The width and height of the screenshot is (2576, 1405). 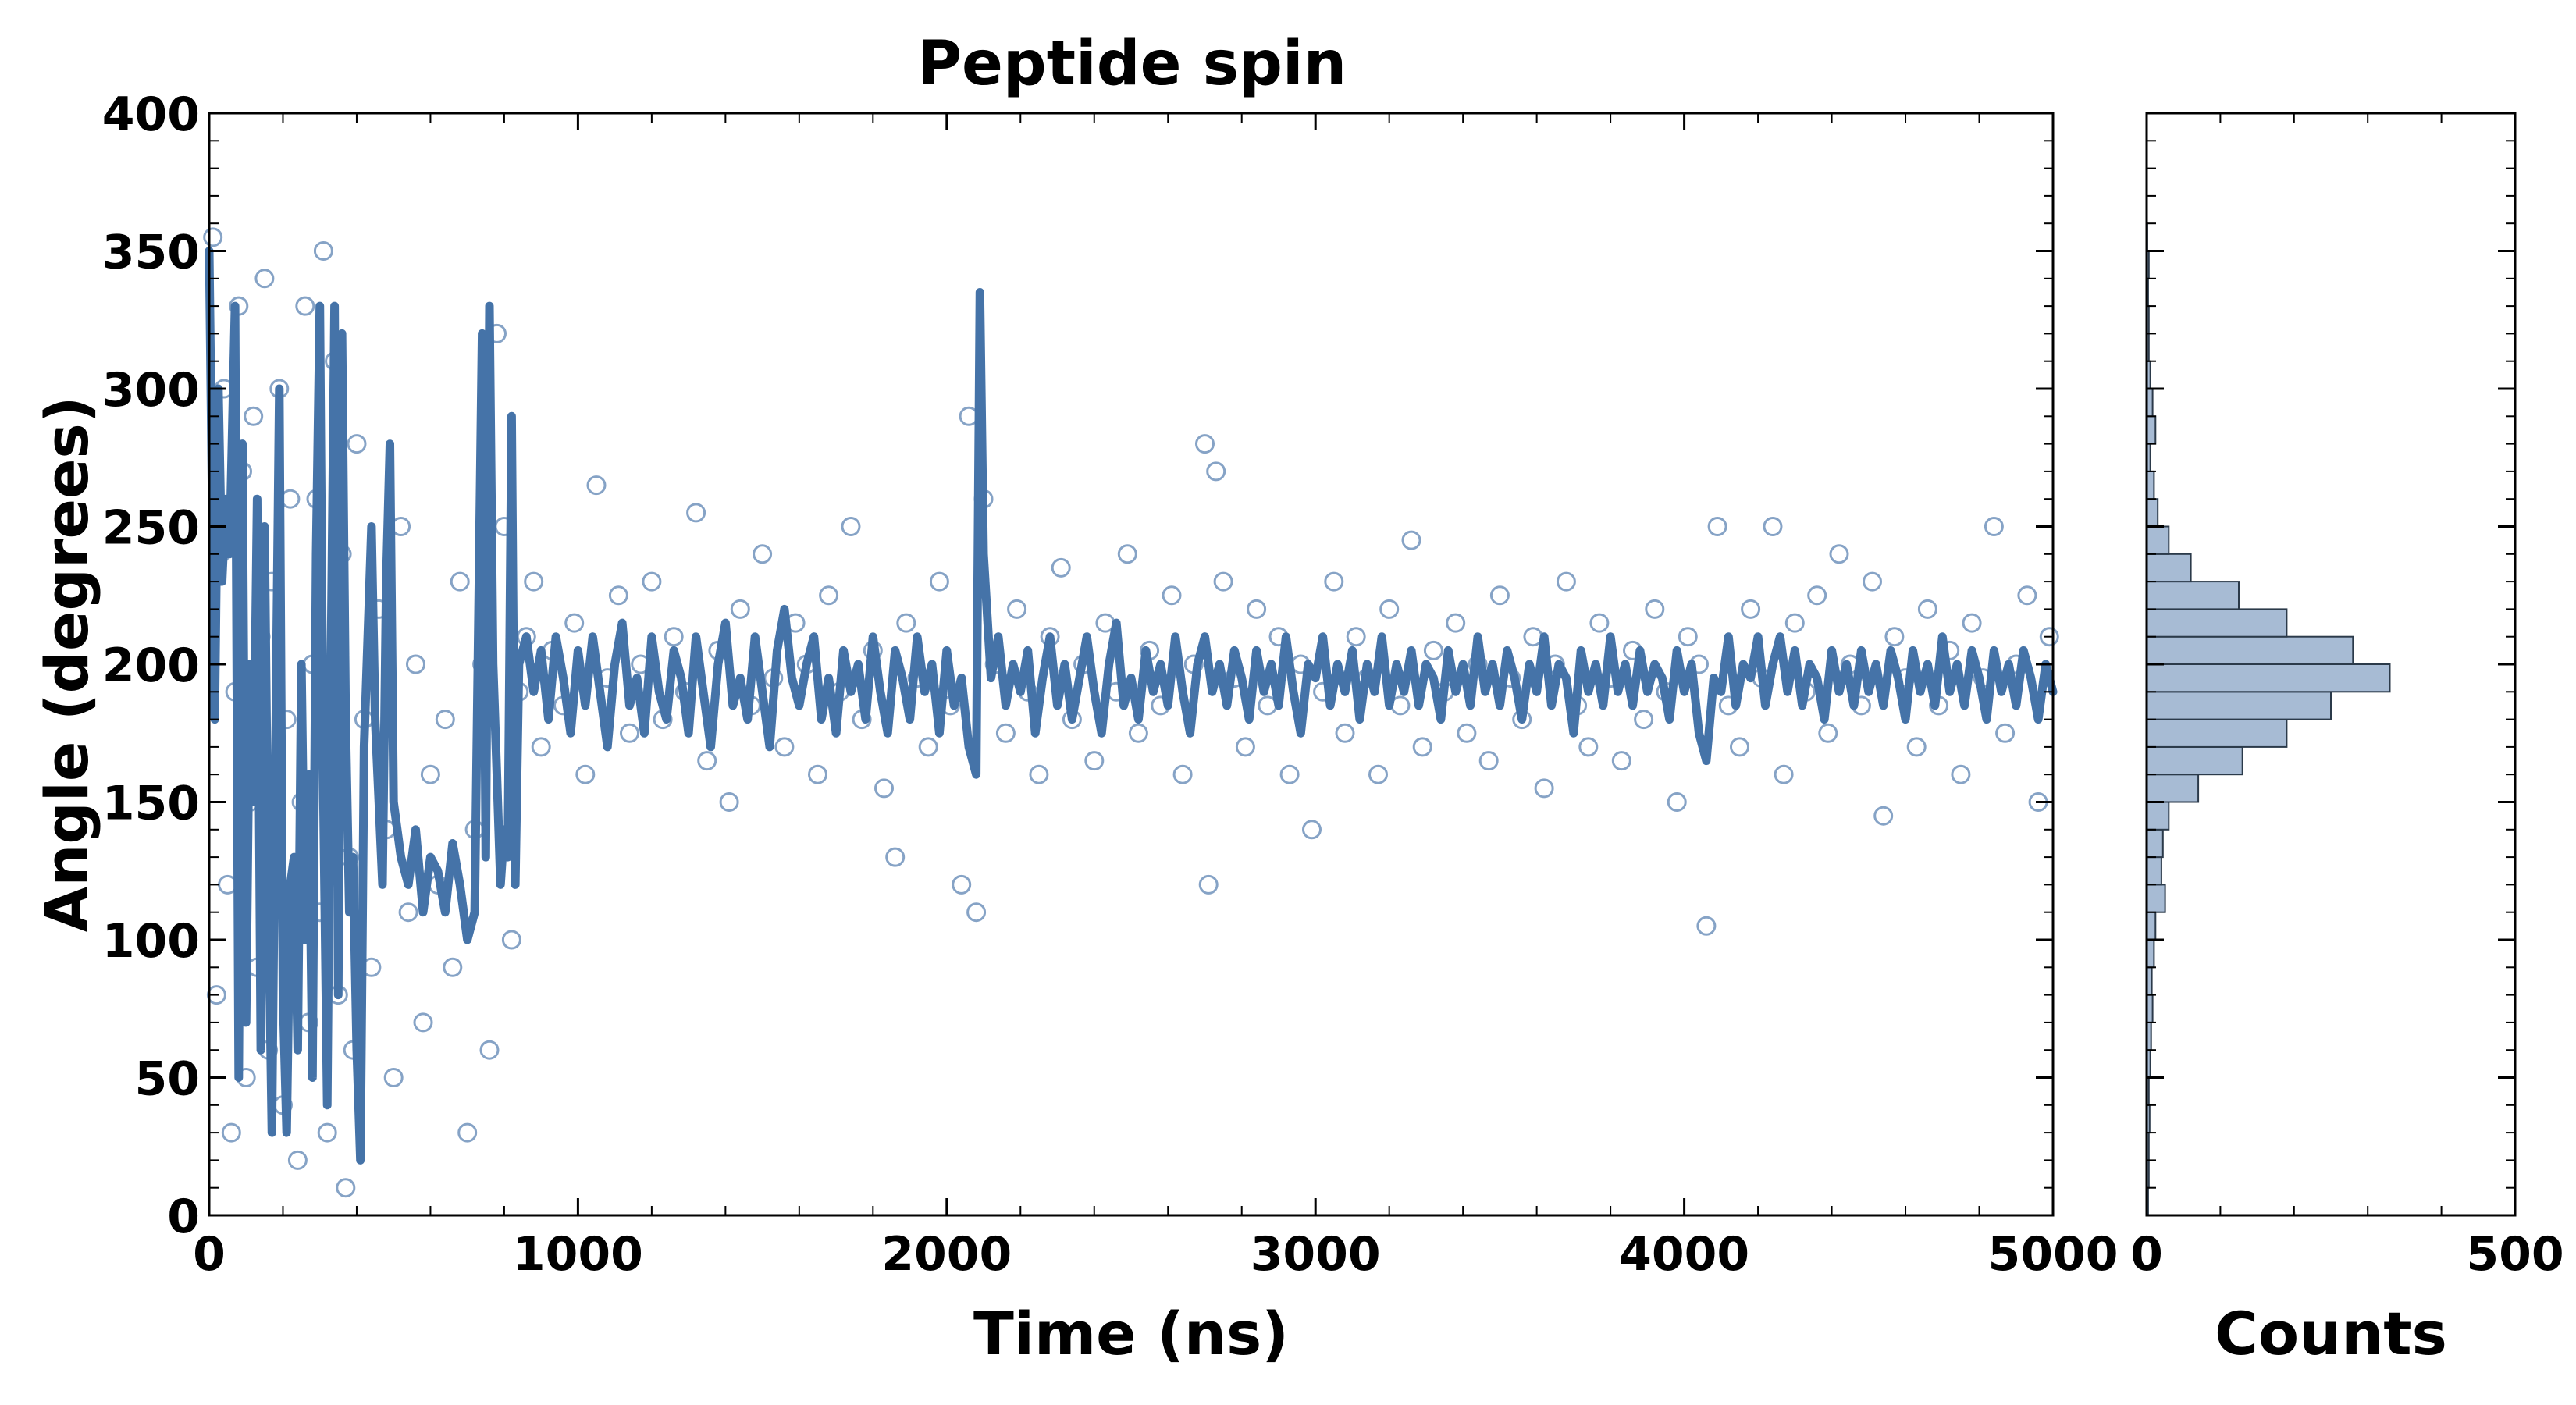 What do you see at coordinates (151, 942) in the screenshot?
I see `y-tick-label: 100` at bounding box center [151, 942].